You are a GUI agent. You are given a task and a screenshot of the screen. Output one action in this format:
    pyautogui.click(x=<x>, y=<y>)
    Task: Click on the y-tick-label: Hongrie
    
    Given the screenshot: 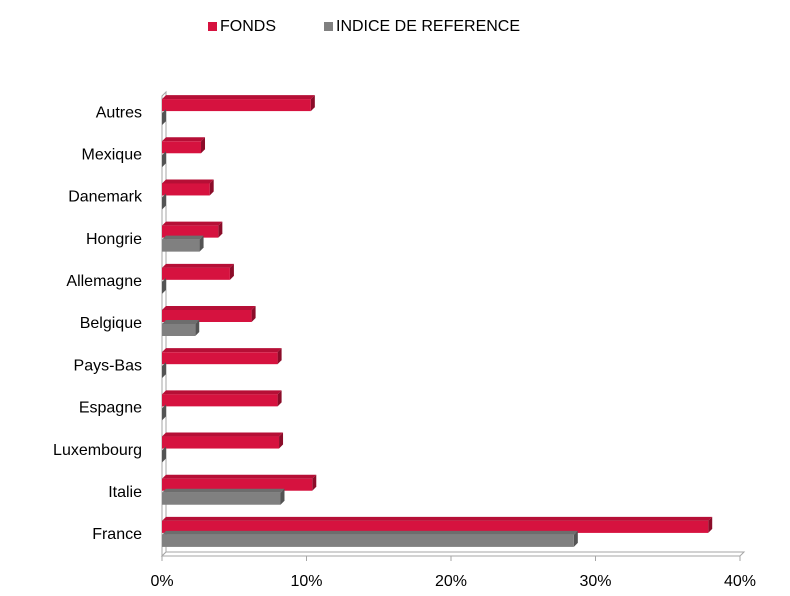 What is the action you would take?
    pyautogui.click(x=114, y=239)
    